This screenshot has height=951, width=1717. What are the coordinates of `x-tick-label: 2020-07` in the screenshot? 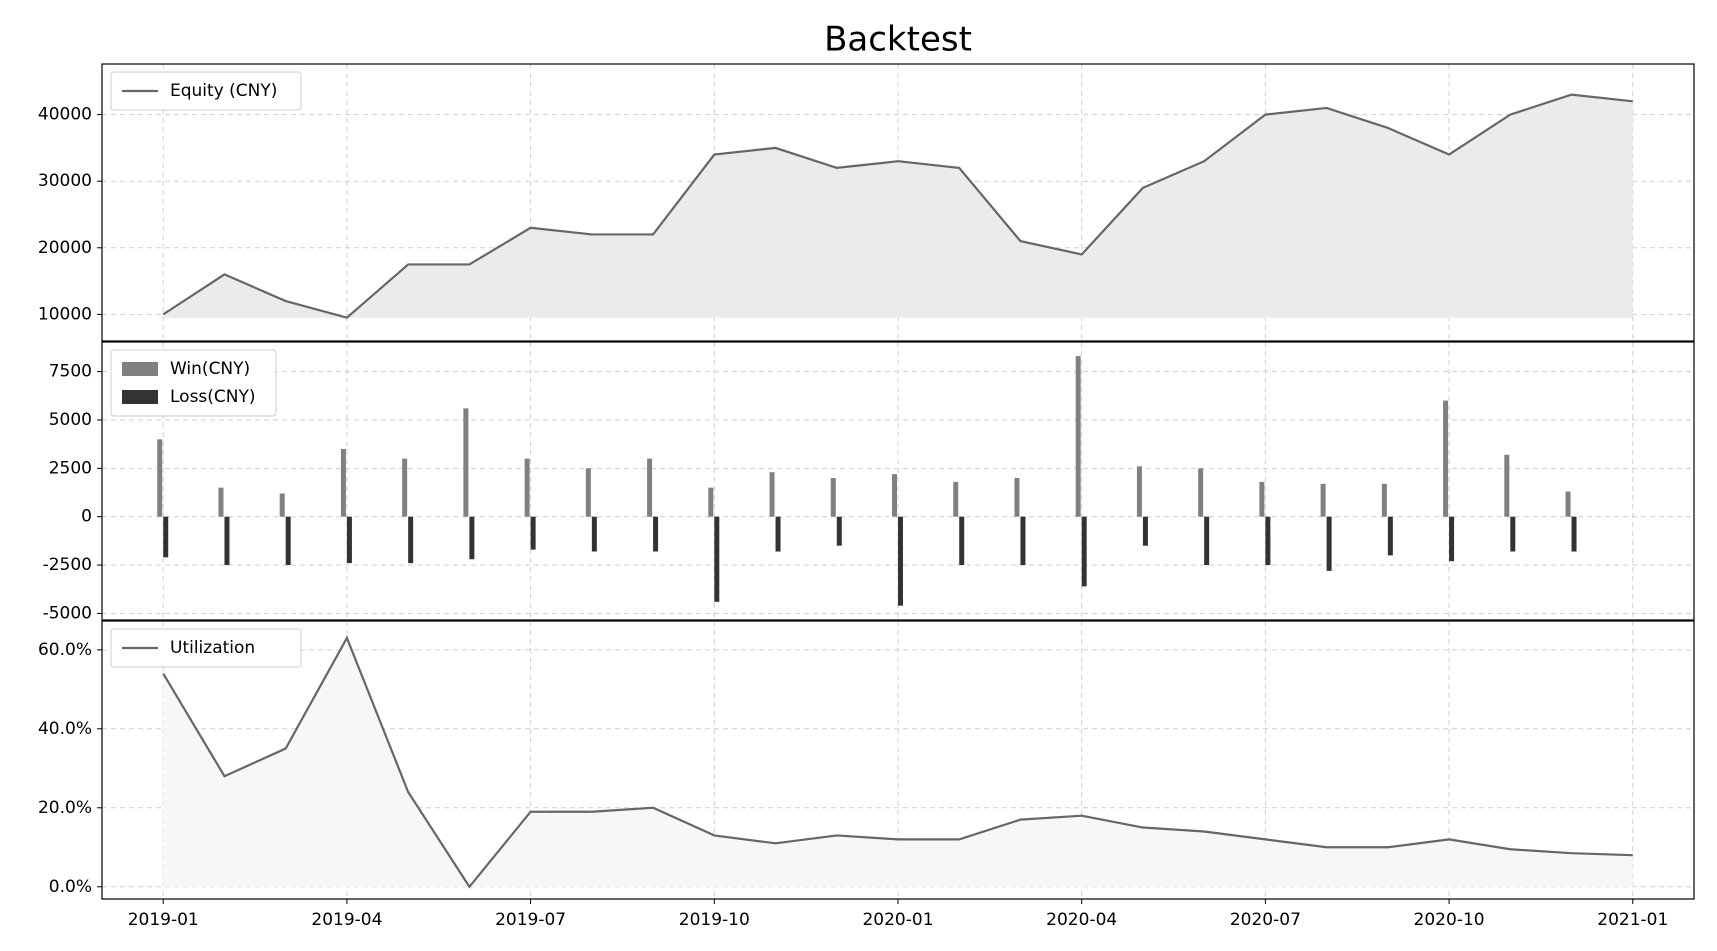 It's located at (1265, 920).